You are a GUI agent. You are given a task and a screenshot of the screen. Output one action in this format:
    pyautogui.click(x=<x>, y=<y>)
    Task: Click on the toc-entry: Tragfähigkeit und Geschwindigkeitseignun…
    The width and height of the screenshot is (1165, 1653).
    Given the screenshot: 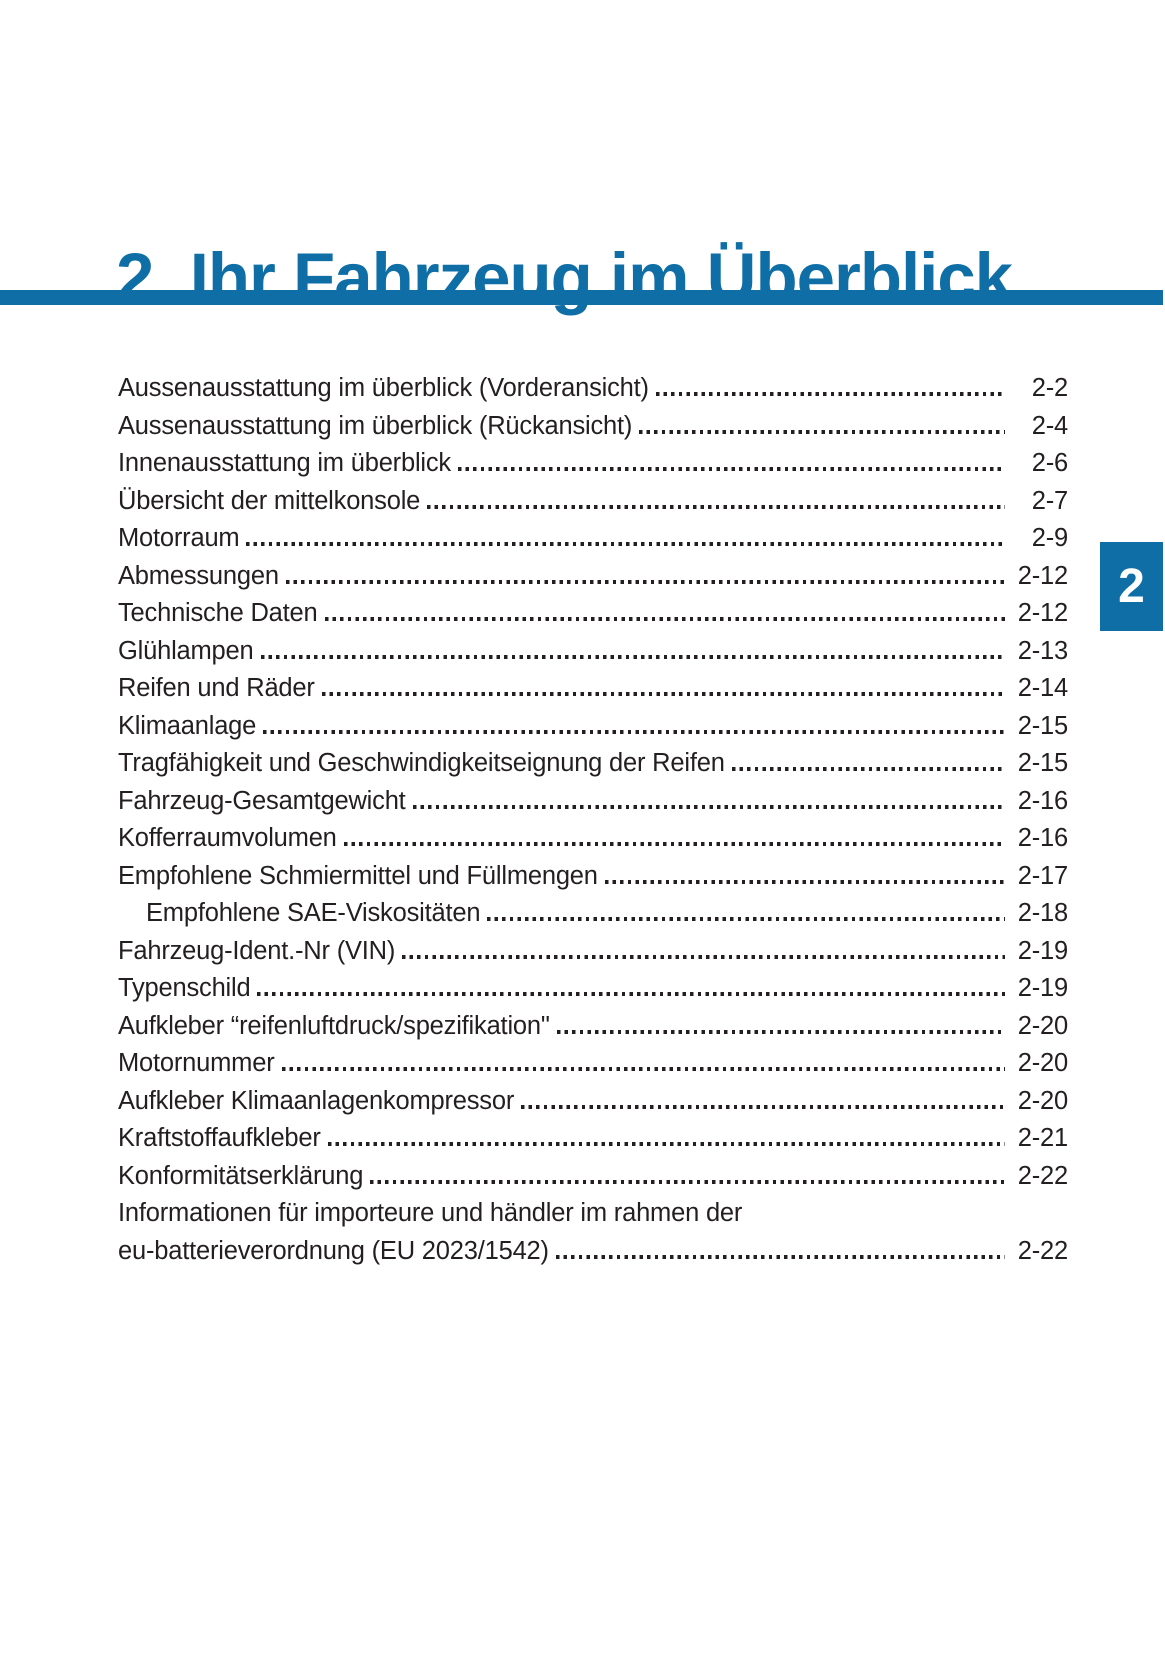 What is the action you would take?
    pyautogui.click(x=593, y=764)
    